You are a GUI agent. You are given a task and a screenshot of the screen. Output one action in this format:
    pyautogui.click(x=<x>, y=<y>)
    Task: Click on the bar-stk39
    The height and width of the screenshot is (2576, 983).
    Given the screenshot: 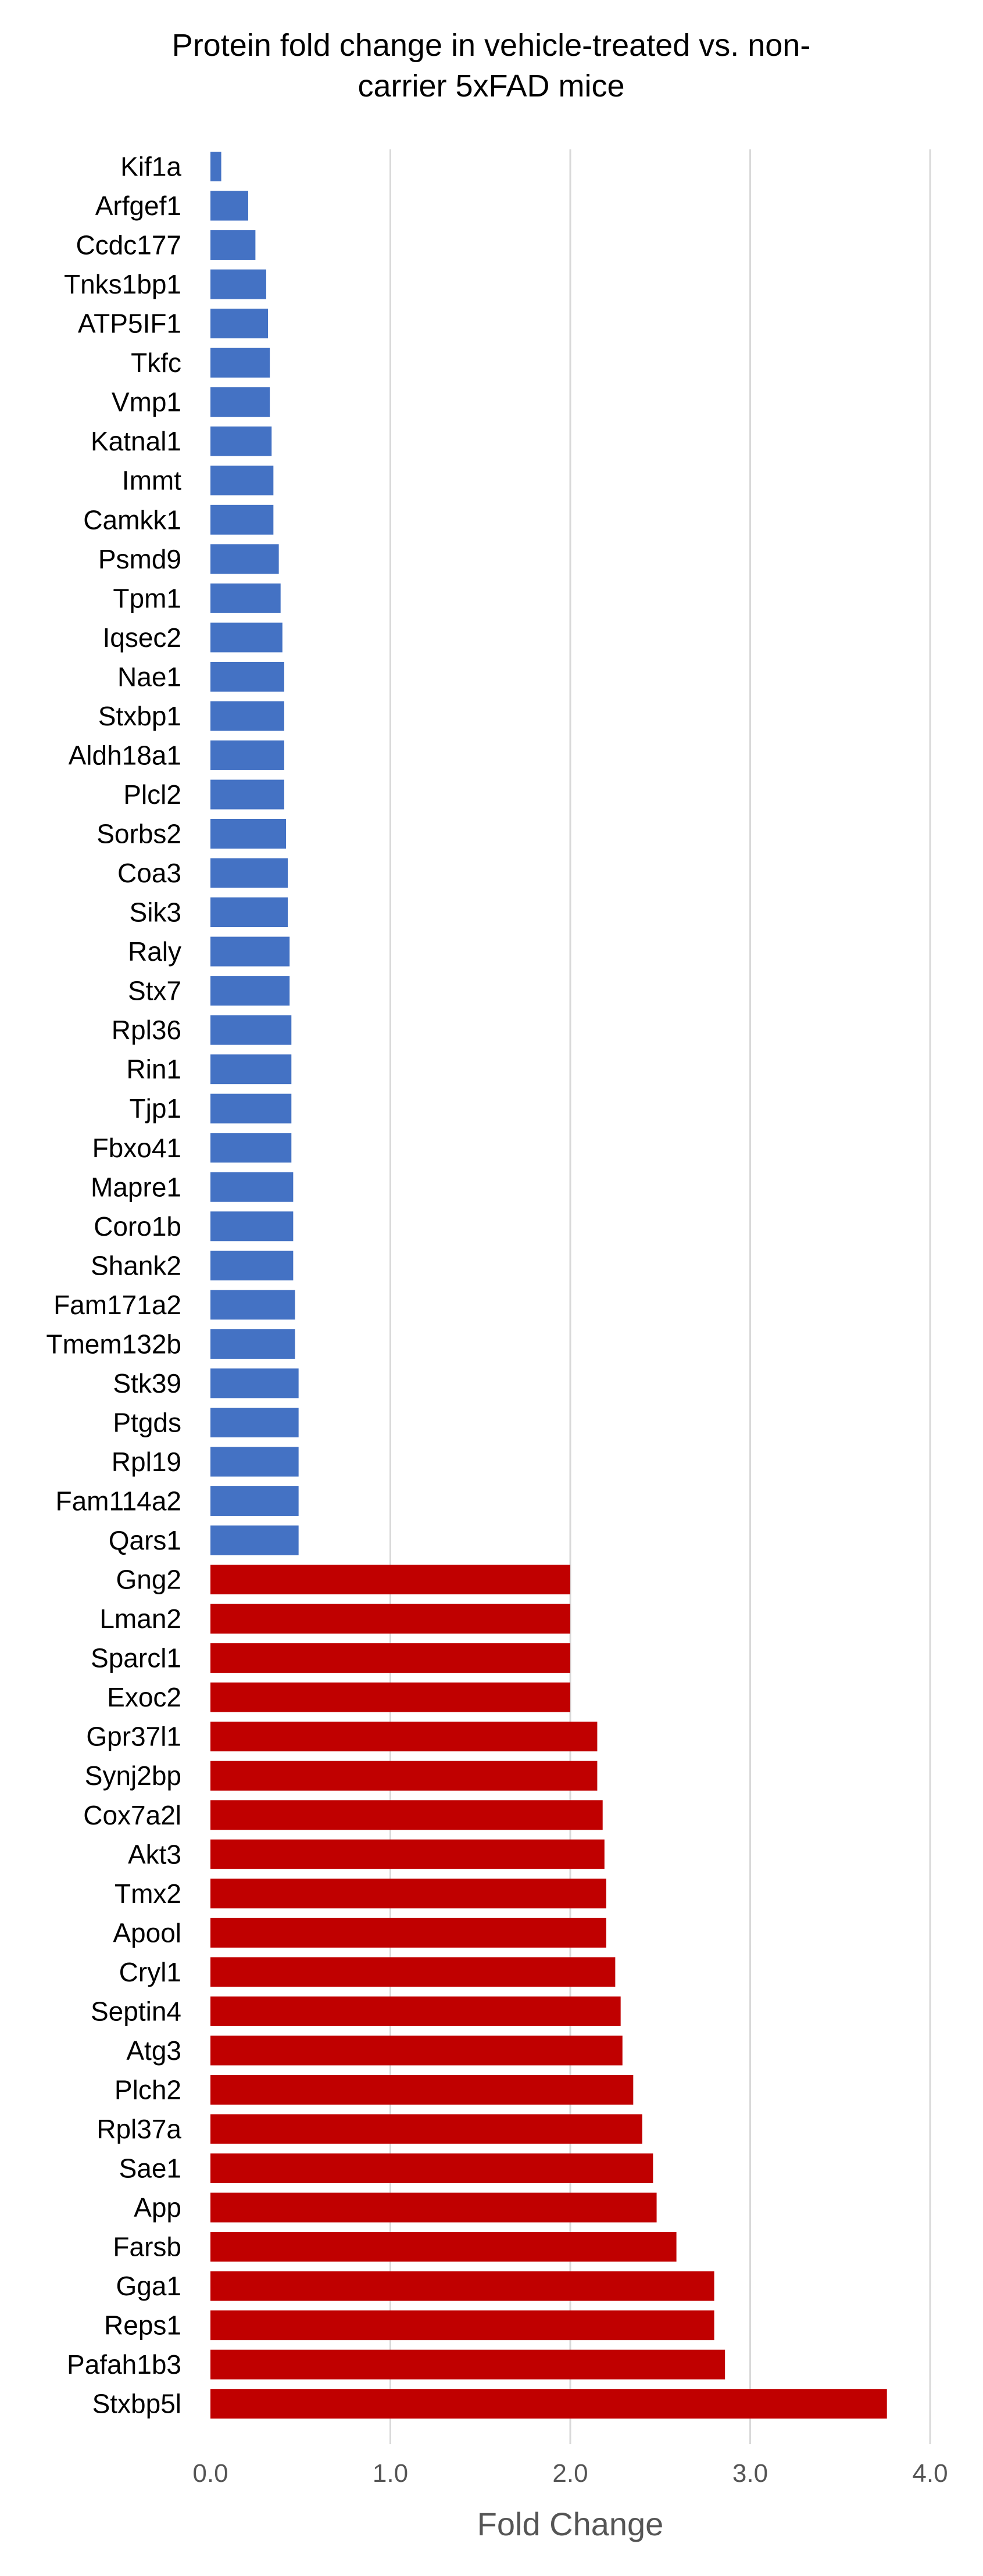 What is the action you would take?
    pyautogui.click(x=254, y=1383)
    